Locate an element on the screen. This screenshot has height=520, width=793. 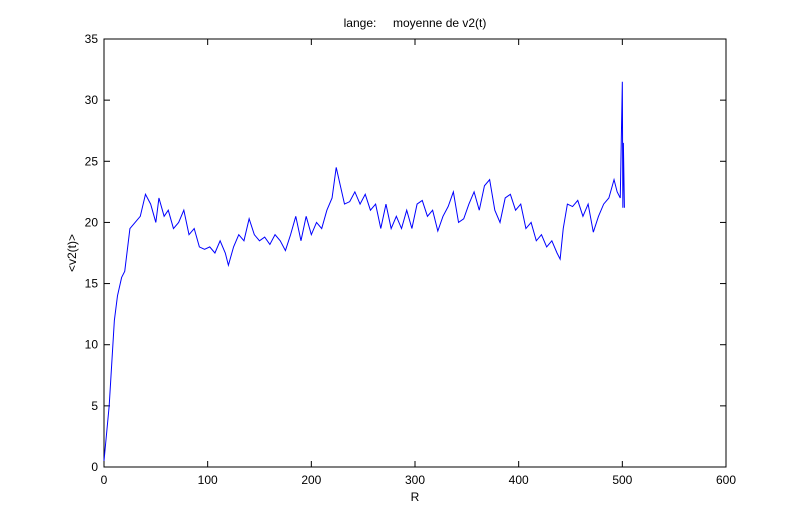
x-tick-label: 400 is located at coordinates (519, 480).